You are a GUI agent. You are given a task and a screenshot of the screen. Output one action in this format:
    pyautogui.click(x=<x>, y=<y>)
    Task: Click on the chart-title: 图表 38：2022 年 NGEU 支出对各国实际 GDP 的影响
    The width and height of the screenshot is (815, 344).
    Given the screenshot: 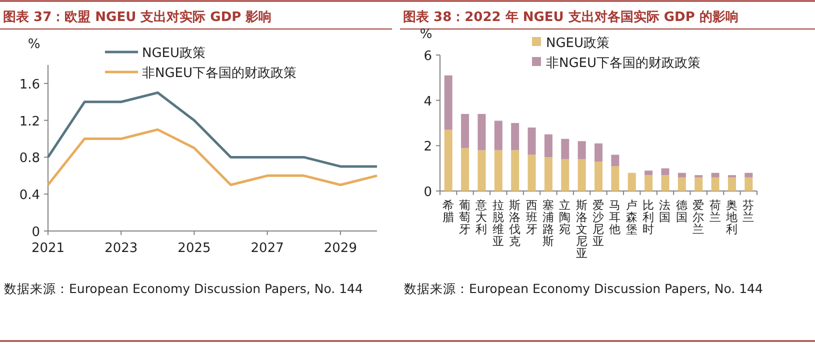 What is the action you would take?
    pyautogui.click(x=570, y=17)
    